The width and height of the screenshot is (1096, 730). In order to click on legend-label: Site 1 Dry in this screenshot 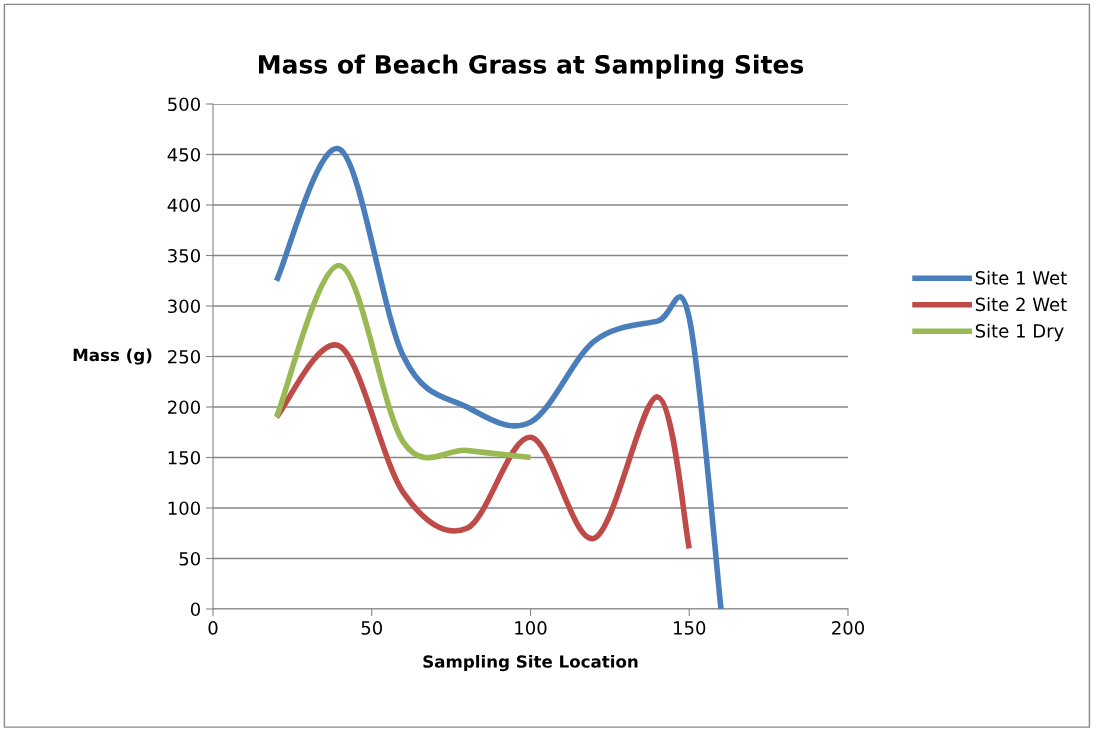, I will do `click(1019, 332)`.